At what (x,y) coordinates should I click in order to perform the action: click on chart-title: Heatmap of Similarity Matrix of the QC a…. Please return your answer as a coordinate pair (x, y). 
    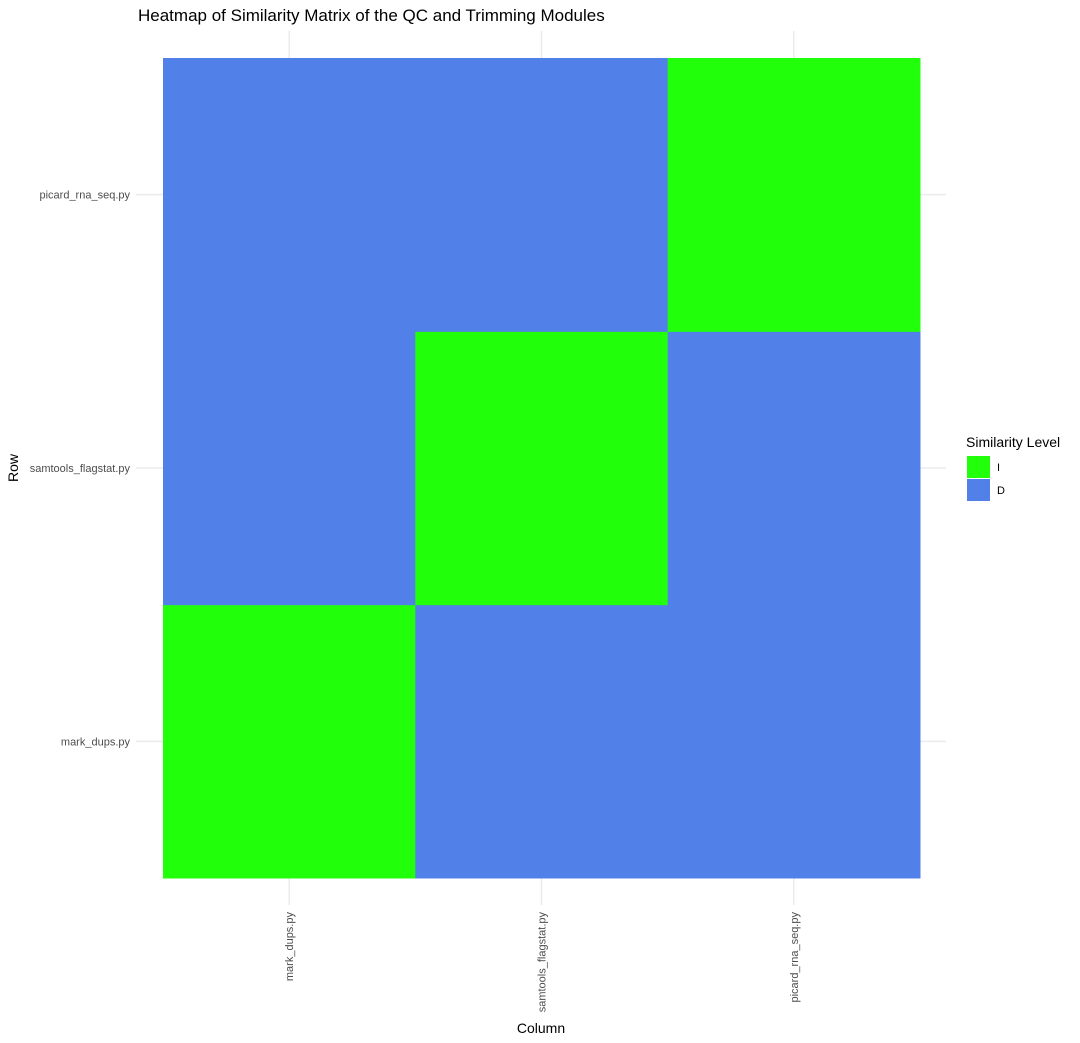
    Looking at the image, I should click on (371, 15).